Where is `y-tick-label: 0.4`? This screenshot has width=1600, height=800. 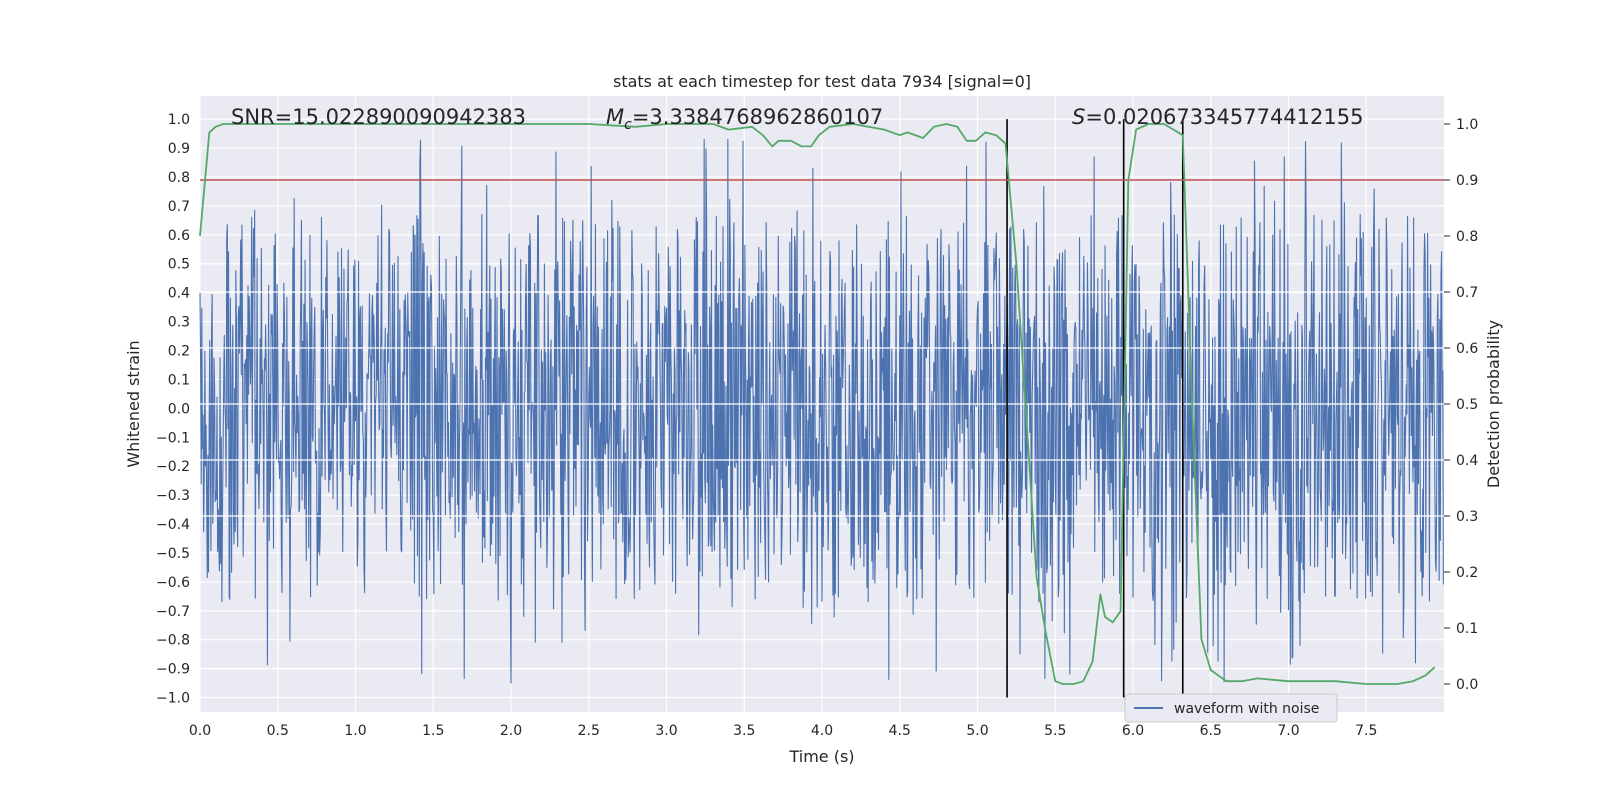 y-tick-label: 0.4 is located at coordinates (179, 294).